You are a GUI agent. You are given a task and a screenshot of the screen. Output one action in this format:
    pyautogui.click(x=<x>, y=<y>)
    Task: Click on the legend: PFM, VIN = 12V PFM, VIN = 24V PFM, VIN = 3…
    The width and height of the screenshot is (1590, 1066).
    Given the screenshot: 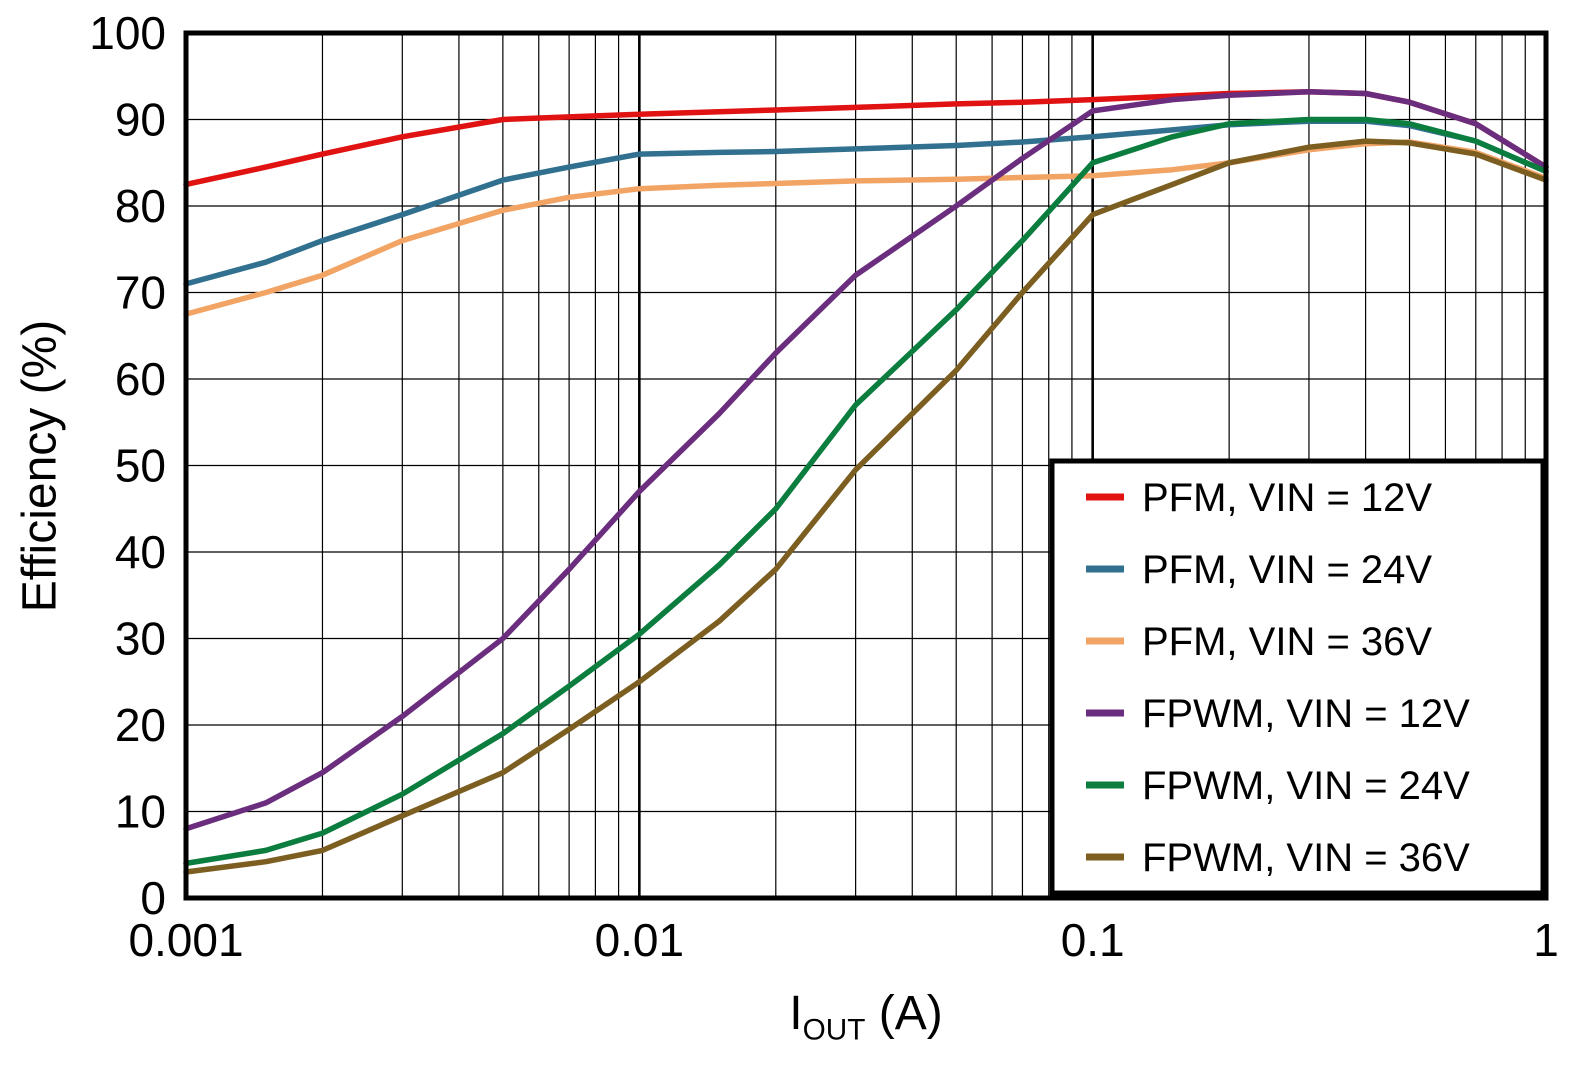 What is the action you would take?
    pyautogui.click(x=1297, y=677)
    